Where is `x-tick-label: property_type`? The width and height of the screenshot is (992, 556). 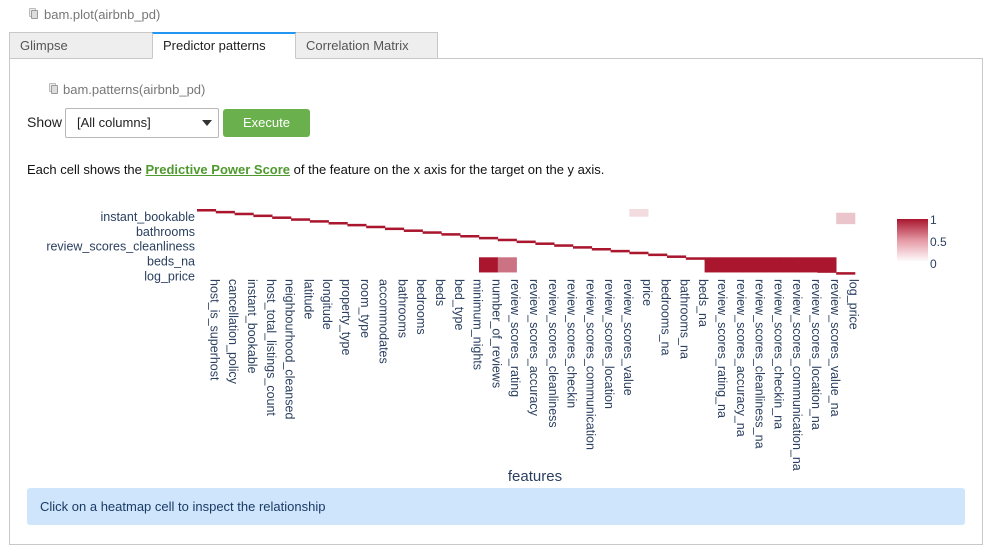 x-tick-label: property_type is located at coordinates (346, 317).